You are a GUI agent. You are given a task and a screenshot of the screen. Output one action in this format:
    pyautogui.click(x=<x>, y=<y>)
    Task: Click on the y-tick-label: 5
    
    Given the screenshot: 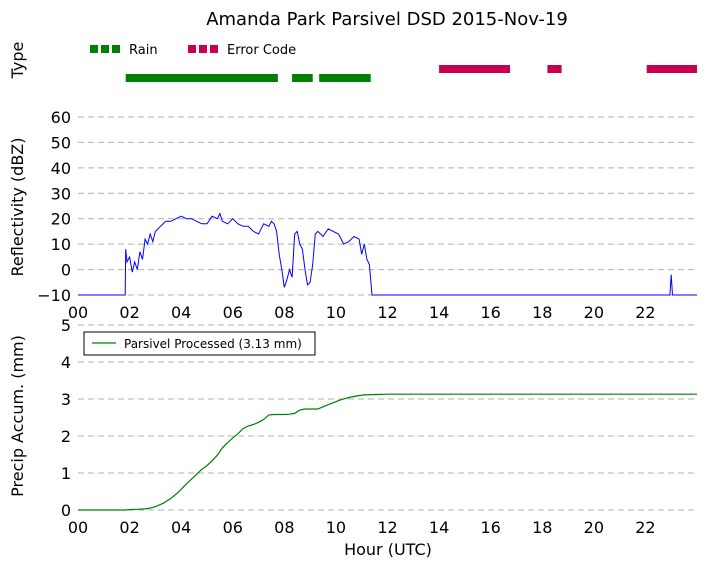 What is the action you would take?
    pyautogui.click(x=66, y=325)
    